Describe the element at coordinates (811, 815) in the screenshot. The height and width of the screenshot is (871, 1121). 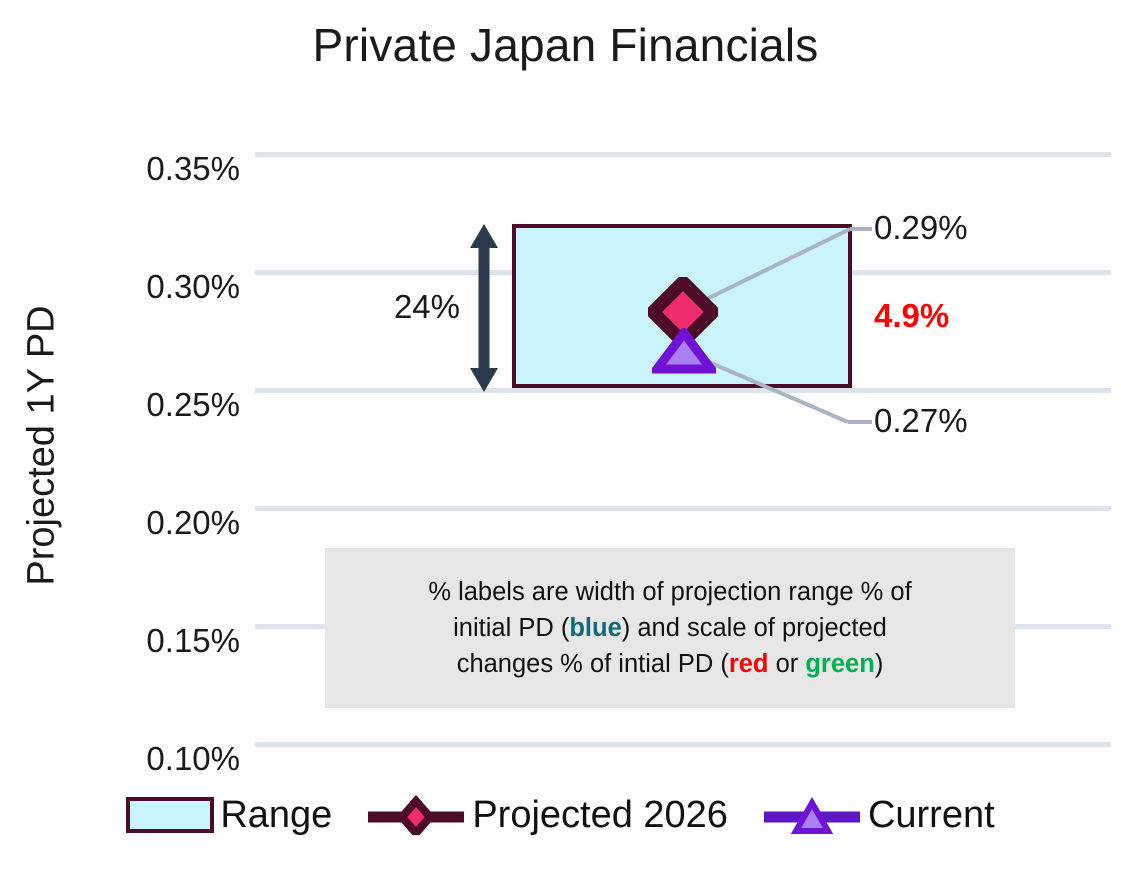
I see `triangle-marker-icon` at that location.